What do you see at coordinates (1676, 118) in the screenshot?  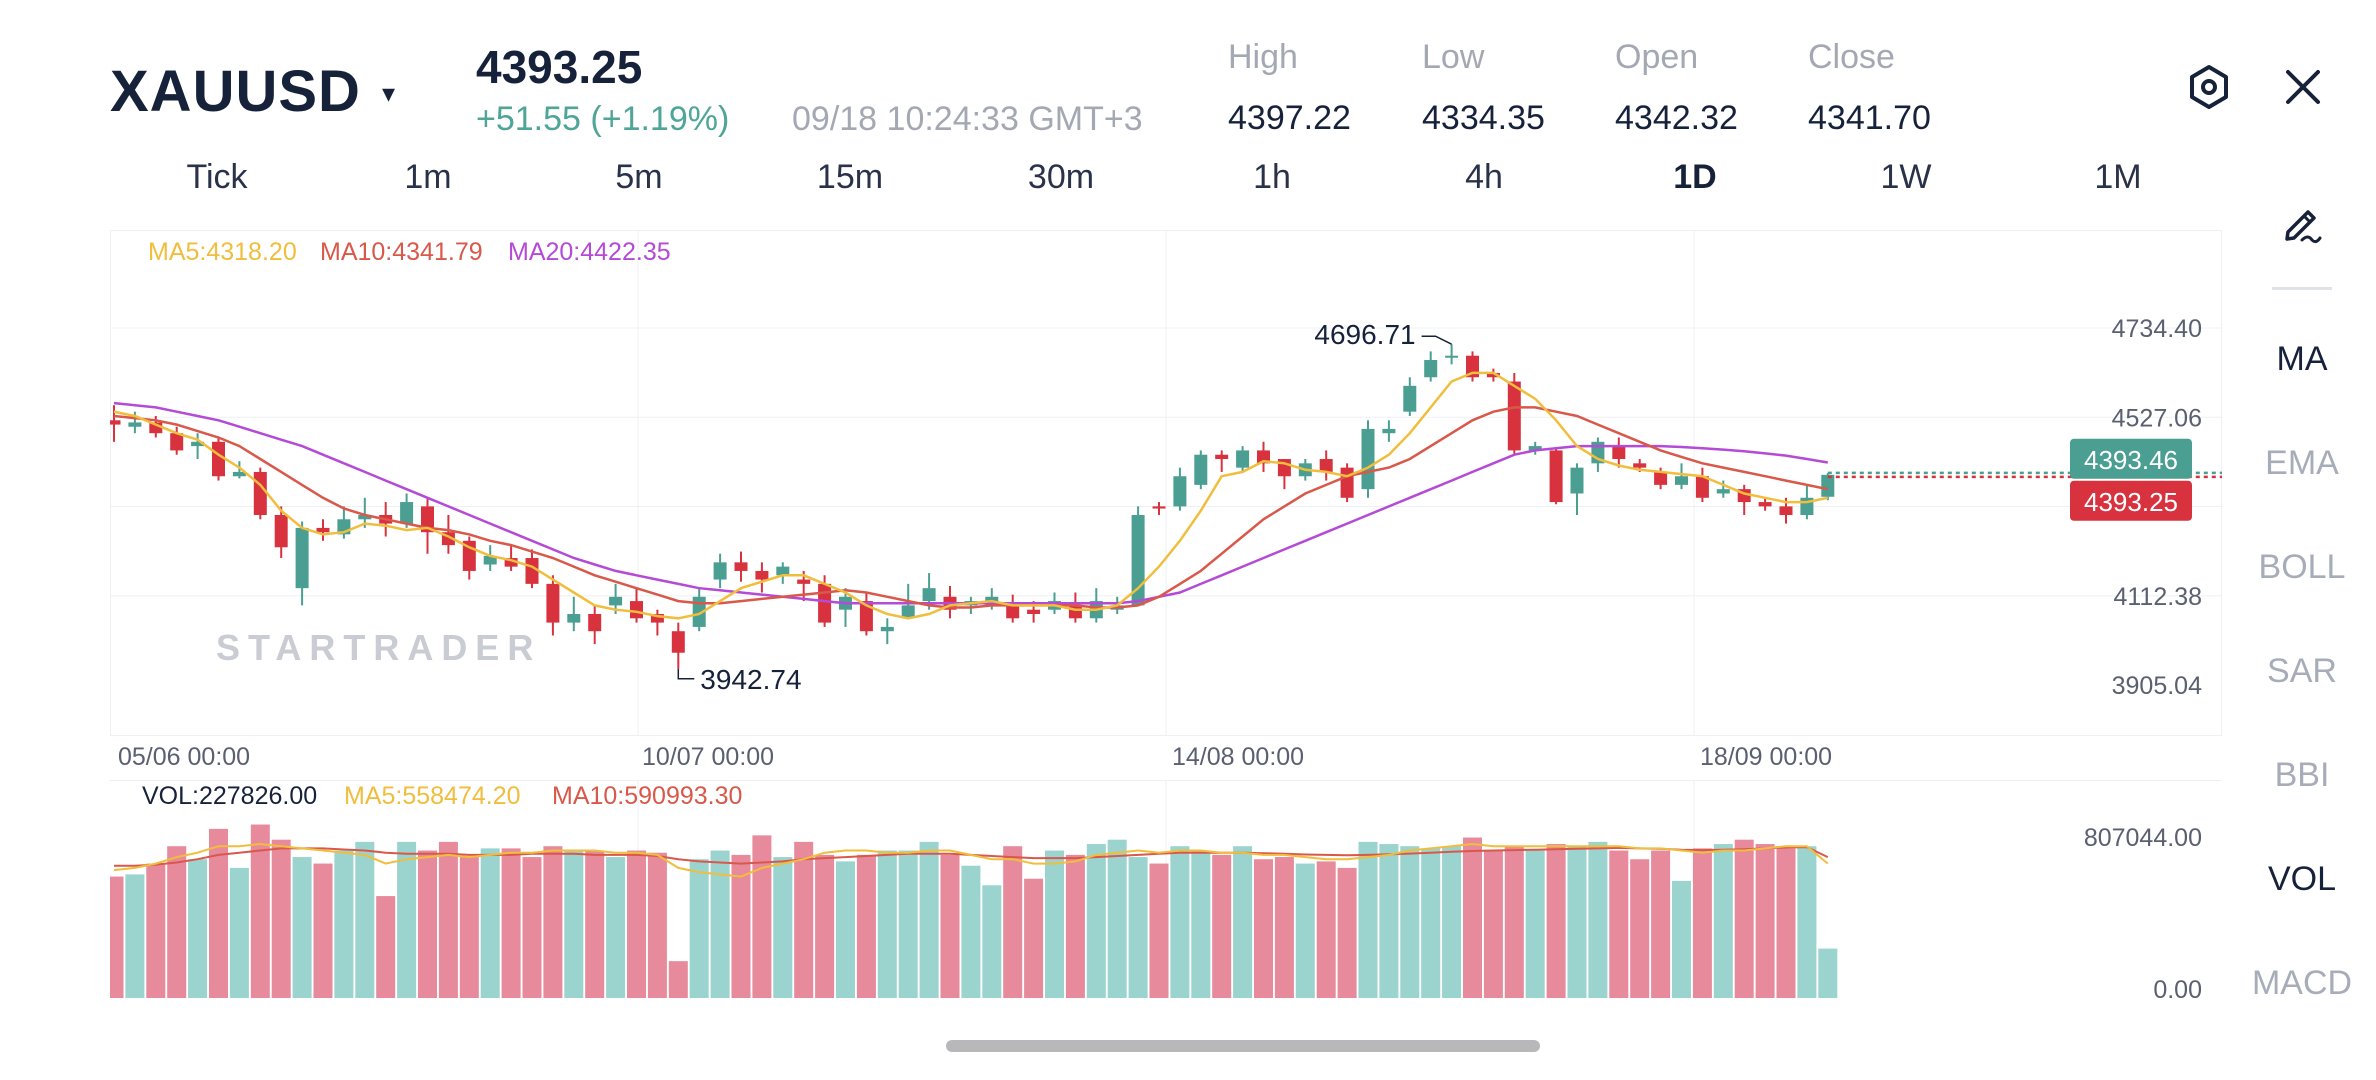 I see `open-value: 4342.32` at bounding box center [1676, 118].